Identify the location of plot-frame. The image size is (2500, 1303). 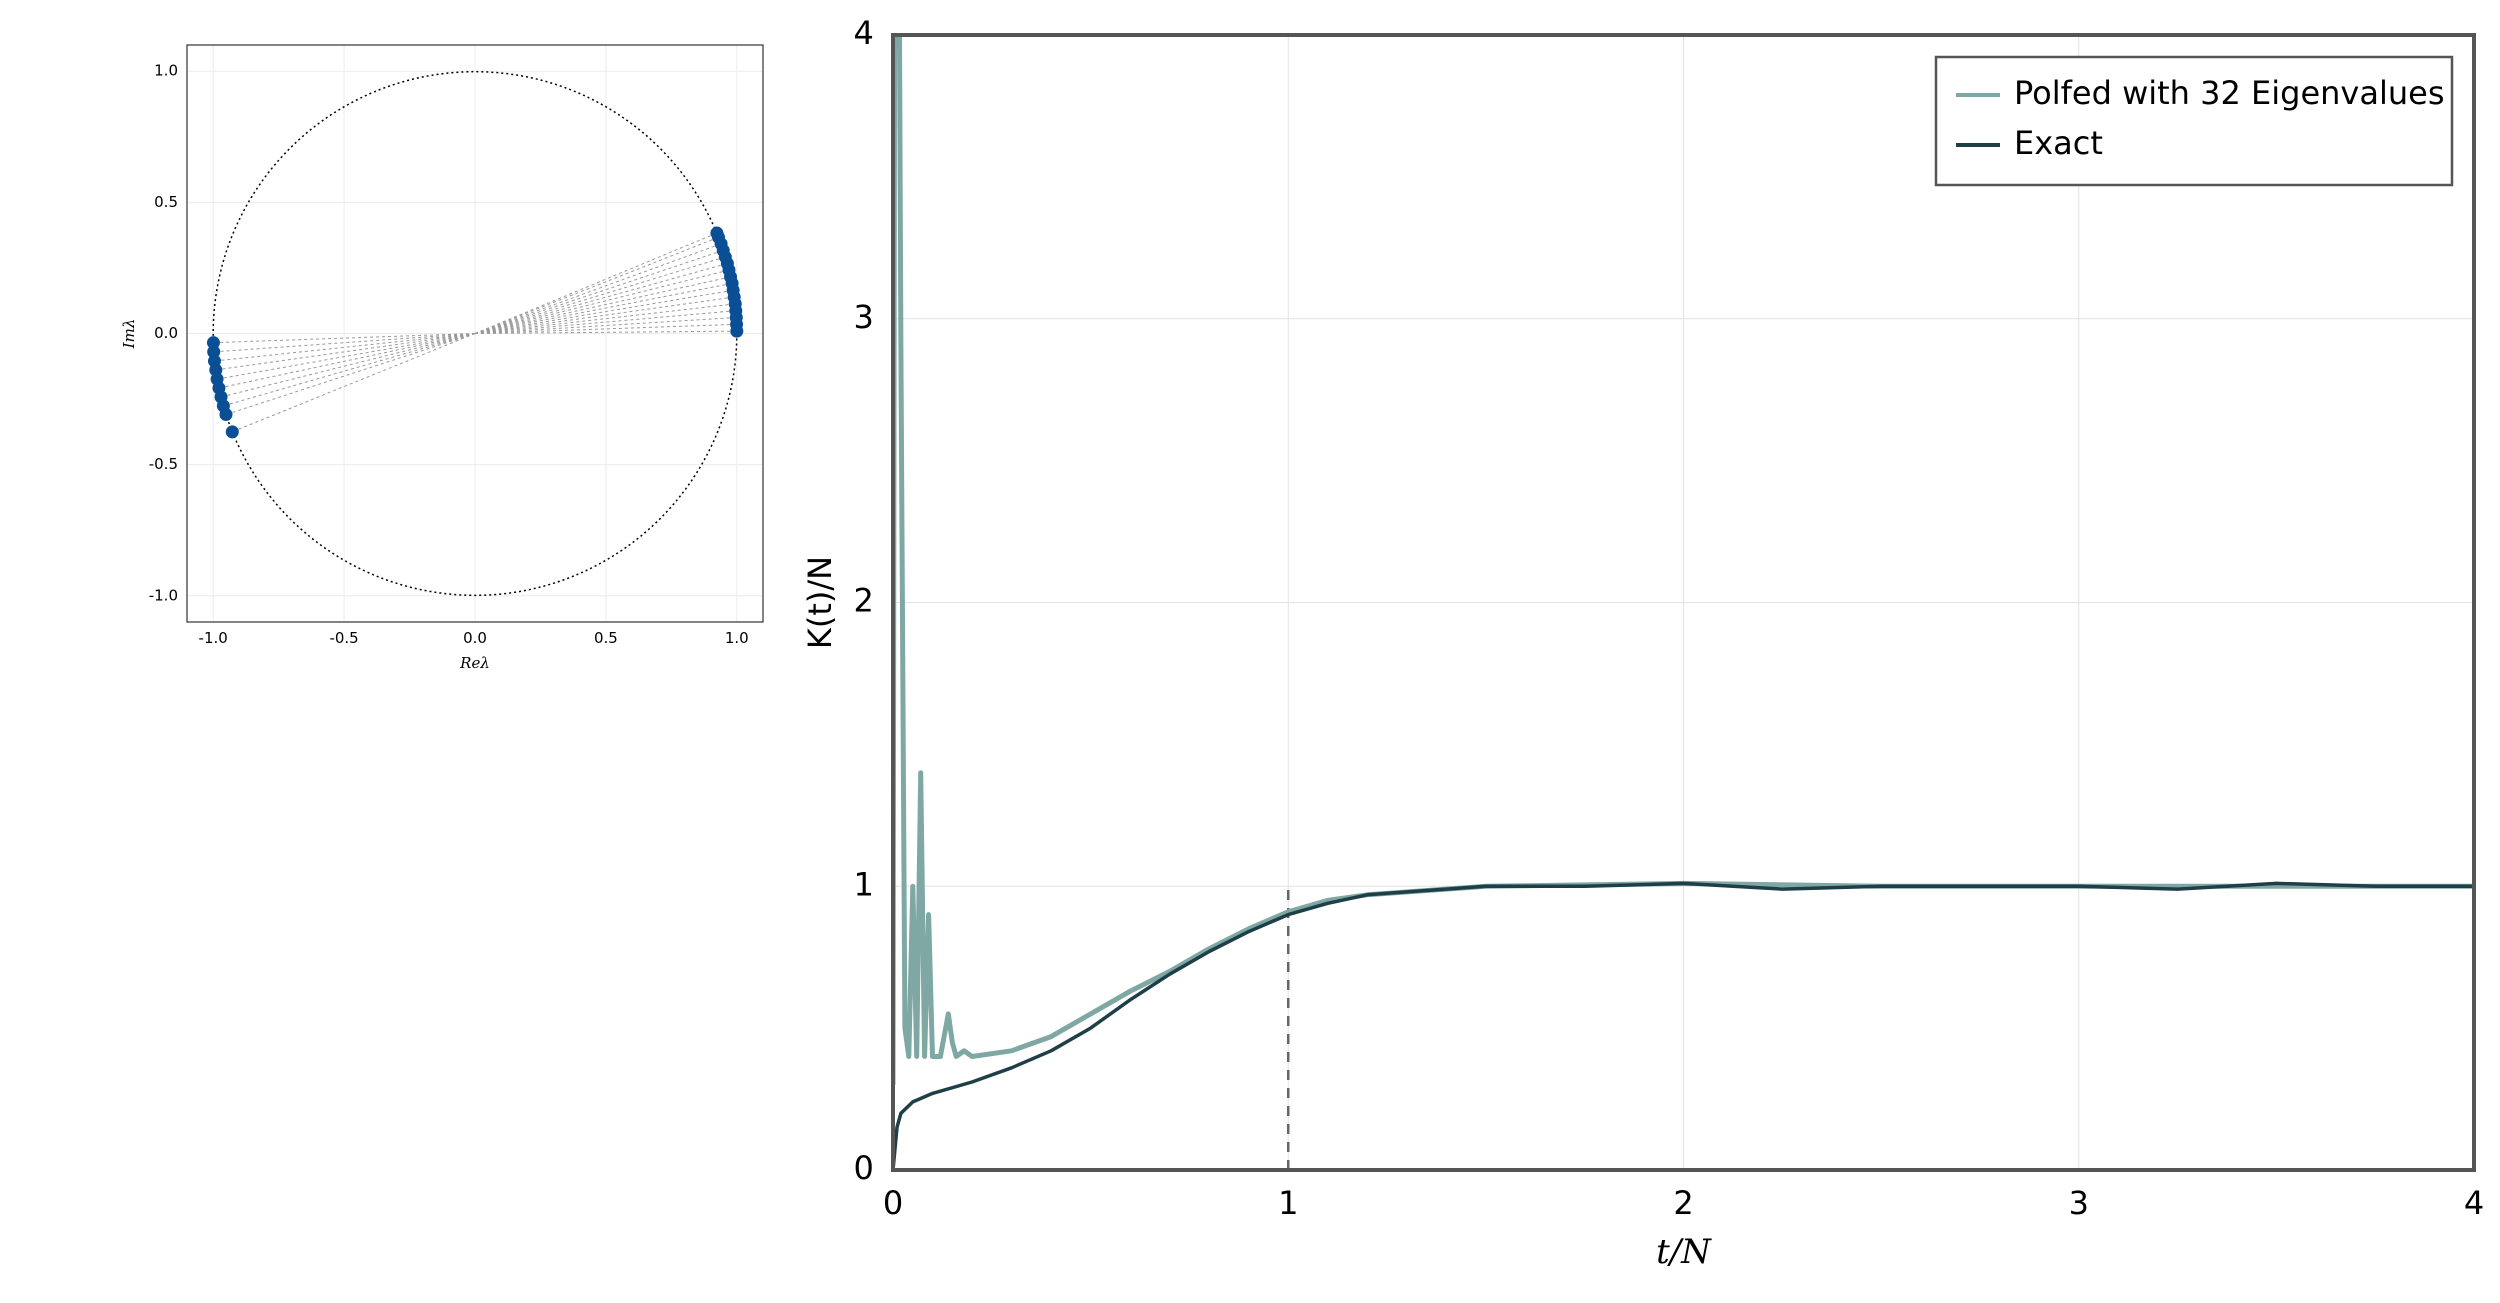
(475, 333).